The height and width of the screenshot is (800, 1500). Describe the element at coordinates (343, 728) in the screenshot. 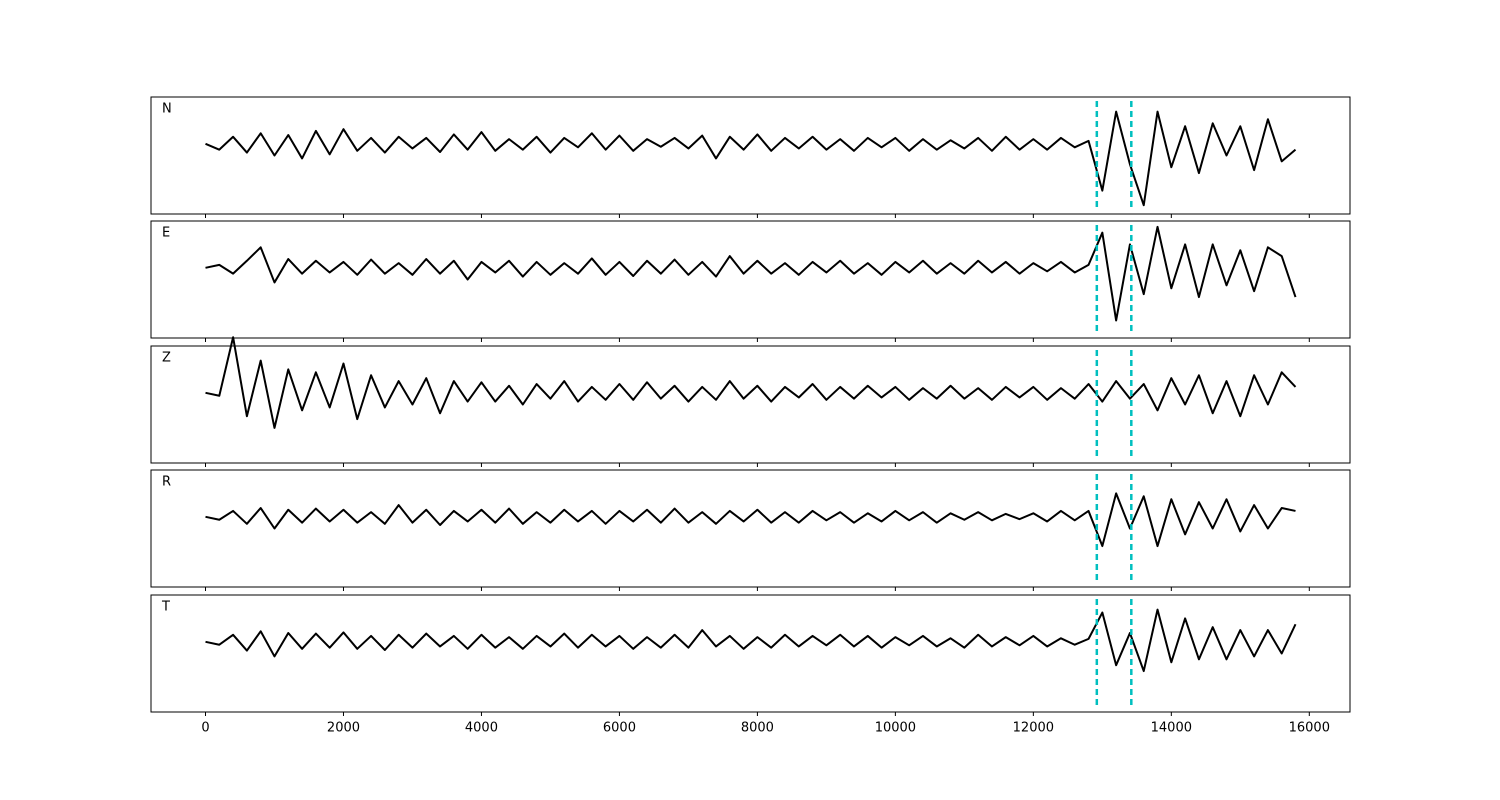

I see `x-tick-label: 2000` at that location.